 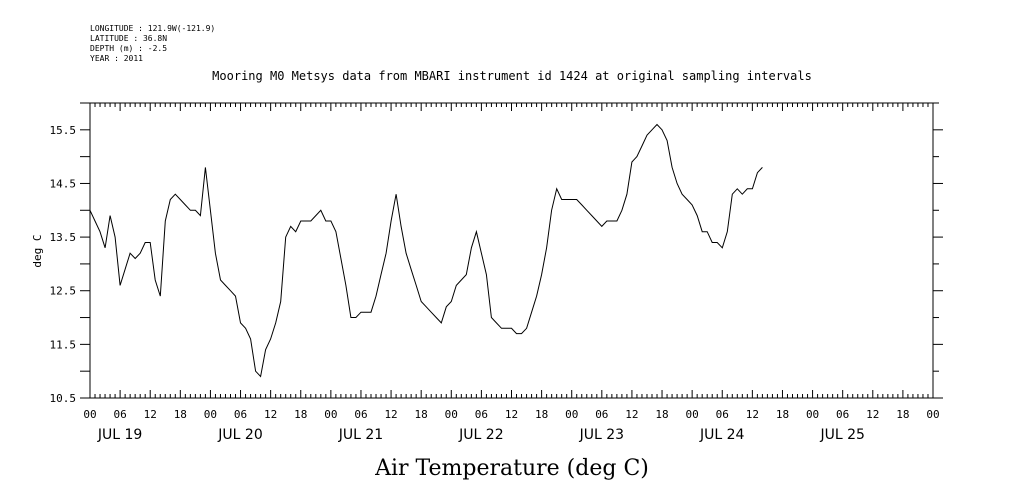 I want to click on y-tick-label: 11.5, so click(x=63, y=344).